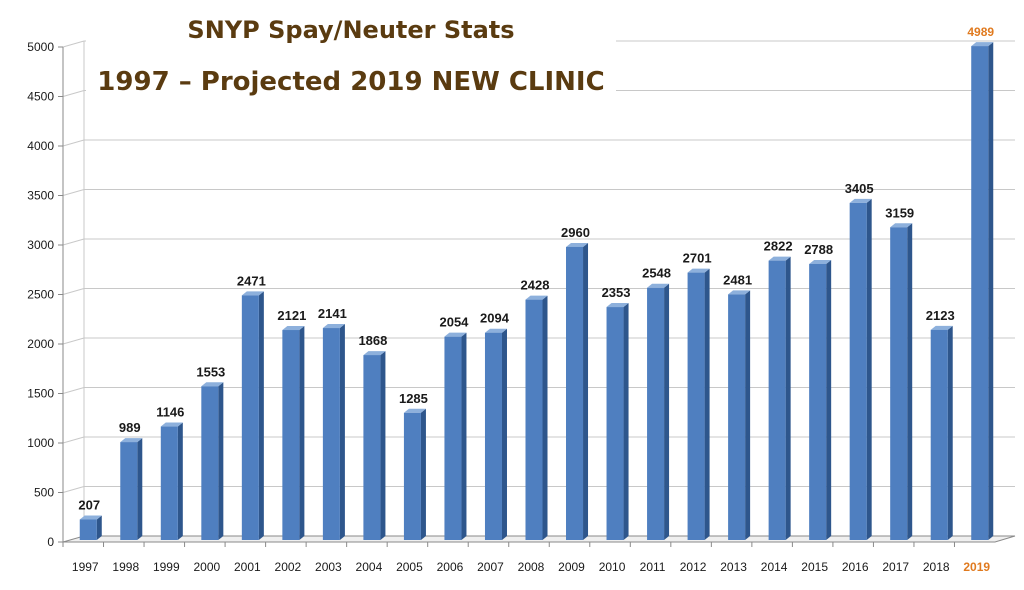 The height and width of the screenshot is (590, 1024). I want to click on data-label: 2094, so click(495, 318).